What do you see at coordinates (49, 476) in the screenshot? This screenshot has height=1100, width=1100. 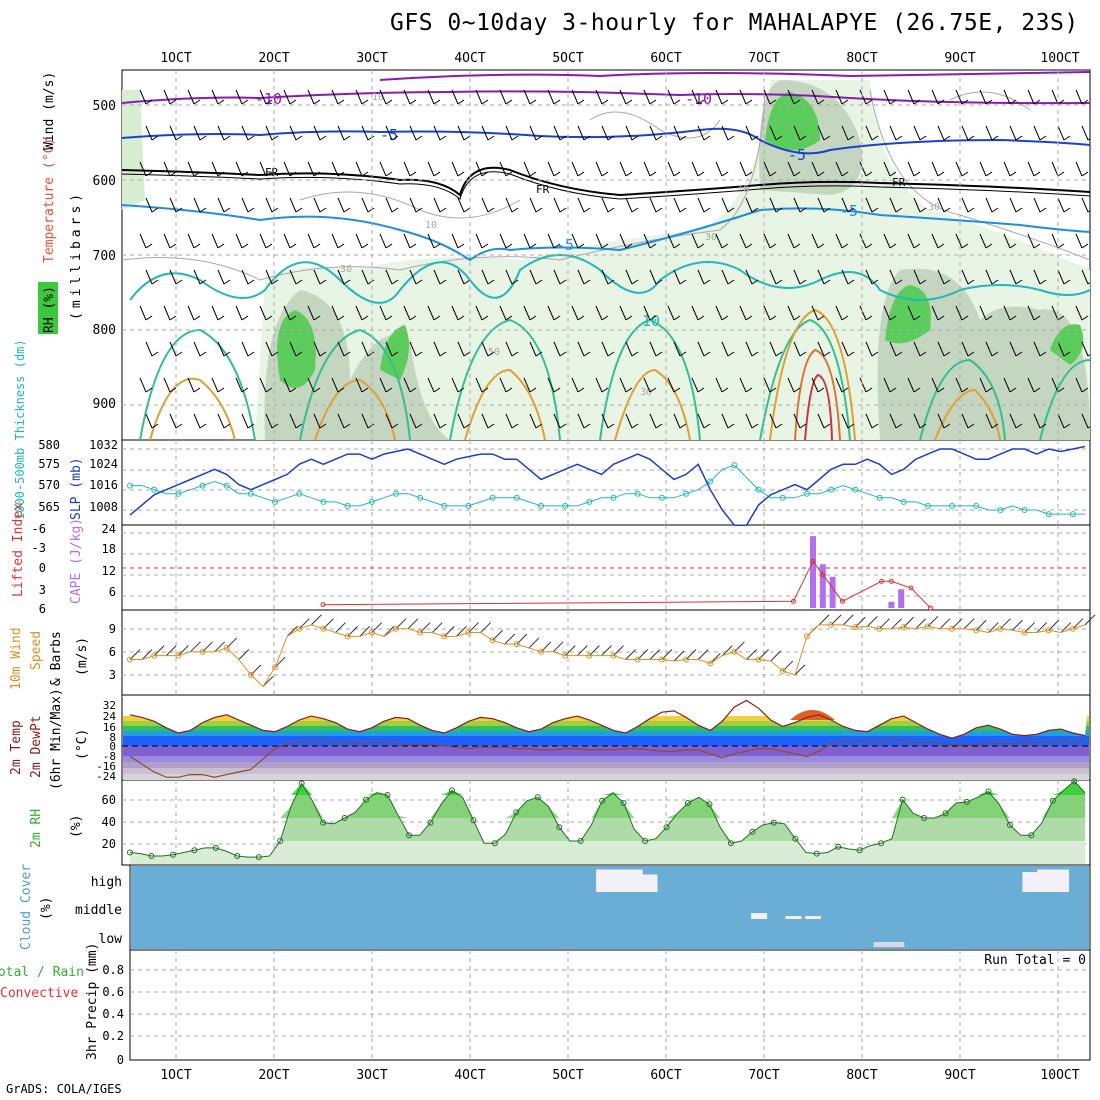 I see `thickness-ticks: 565 570 575 580` at bounding box center [49, 476].